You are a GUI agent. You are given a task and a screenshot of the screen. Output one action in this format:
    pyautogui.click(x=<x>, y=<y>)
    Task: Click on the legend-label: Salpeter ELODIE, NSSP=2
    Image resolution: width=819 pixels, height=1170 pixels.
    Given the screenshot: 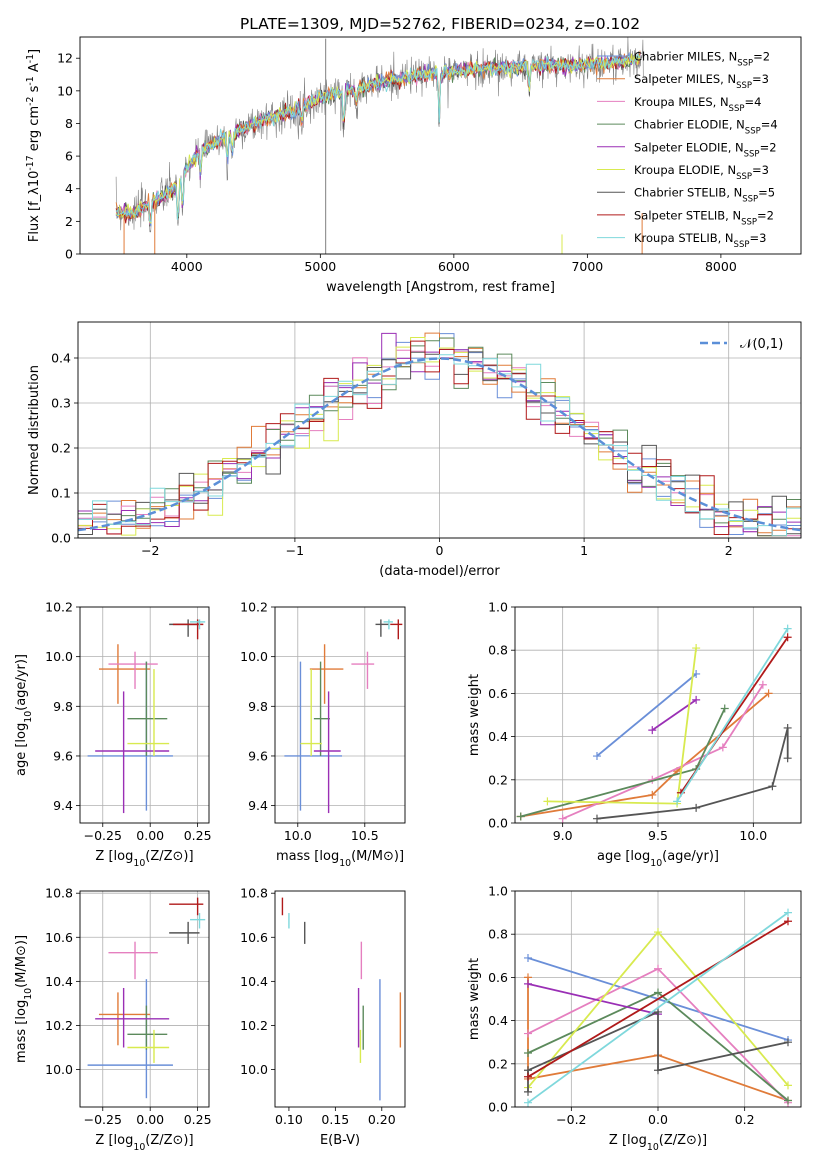 What is the action you would take?
    pyautogui.click(x=705, y=149)
    